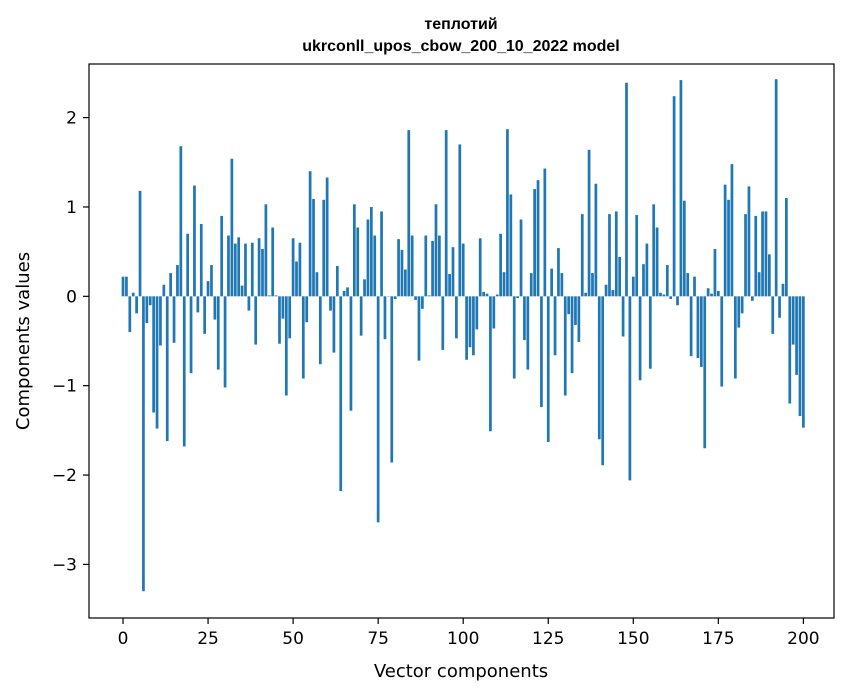 This screenshot has width=847, height=696. Describe the element at coordinates (548, 639) in the screenshot. I see `x-tick-label: 125` at that location.